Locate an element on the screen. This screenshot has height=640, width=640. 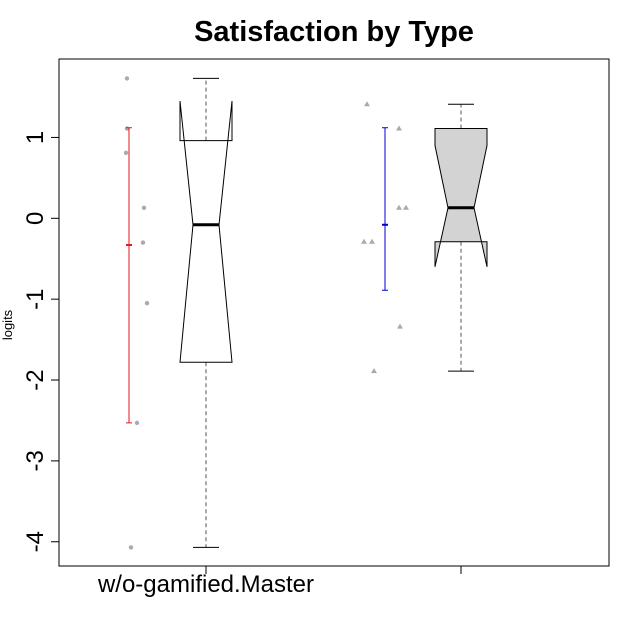
x-tick-label: w/o-gamified.Master is located at coordinates (205, 584).